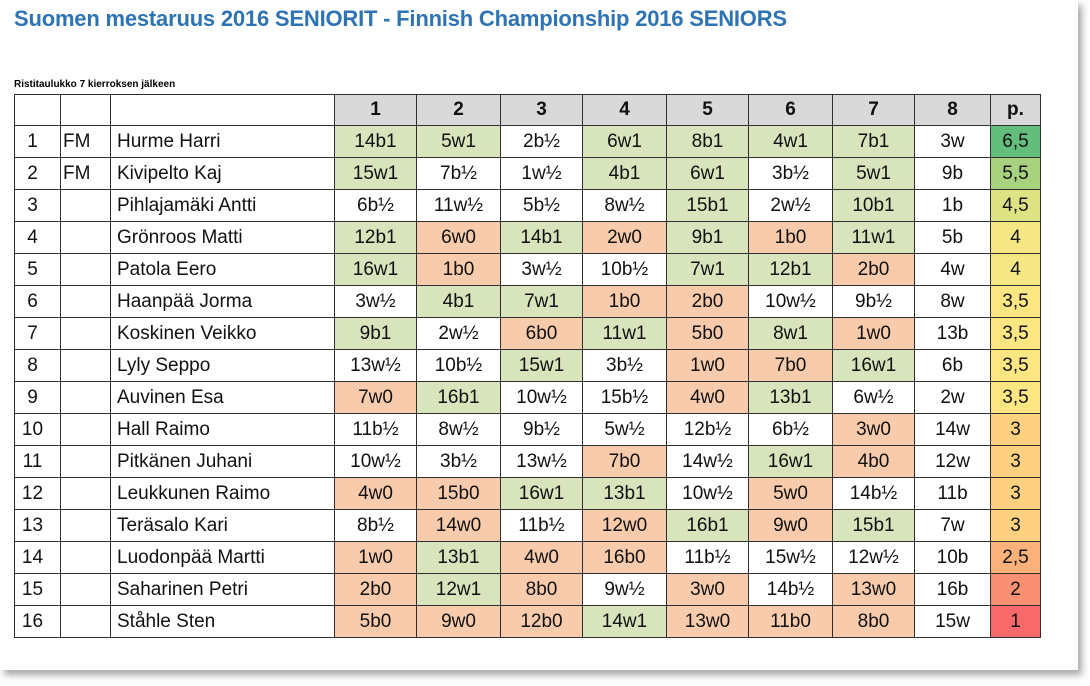 The image size is (1090, 686). Describe the element at coordinates (1015, 621) in the screenshot. I see `points-cell: 1` at that location.